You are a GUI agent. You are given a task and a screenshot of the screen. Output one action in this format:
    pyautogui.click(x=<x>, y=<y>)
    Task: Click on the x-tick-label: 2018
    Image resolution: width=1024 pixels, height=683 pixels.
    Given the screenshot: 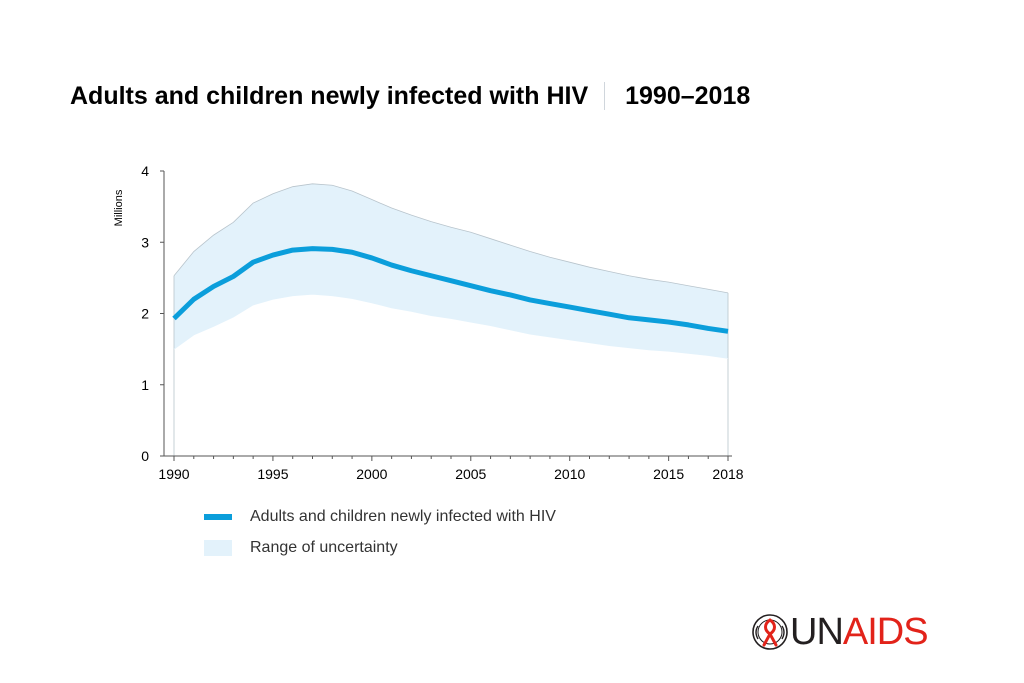 What is the action you would take?
    pyautogui.click(x=727, y=474)
    